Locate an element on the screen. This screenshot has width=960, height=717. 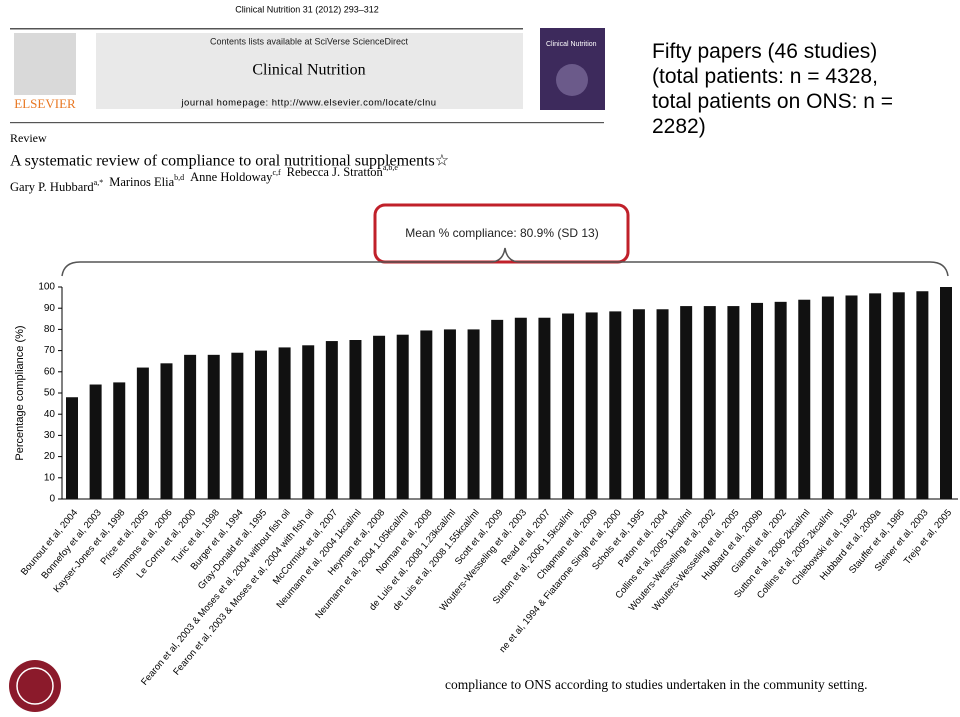
journal-box is located at coordinates (309, 71).